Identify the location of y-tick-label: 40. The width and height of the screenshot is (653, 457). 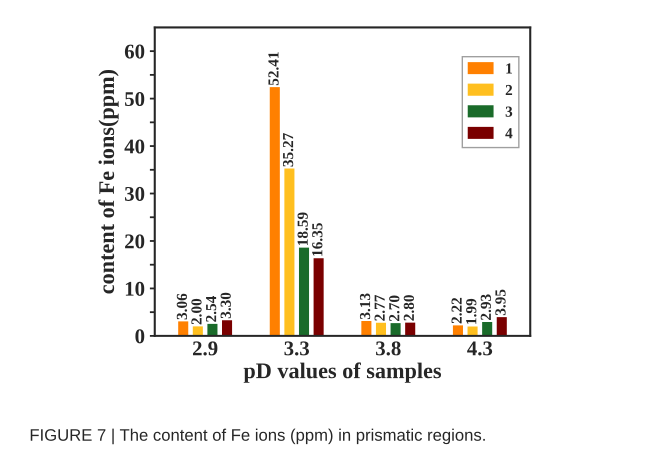
(134, 146).